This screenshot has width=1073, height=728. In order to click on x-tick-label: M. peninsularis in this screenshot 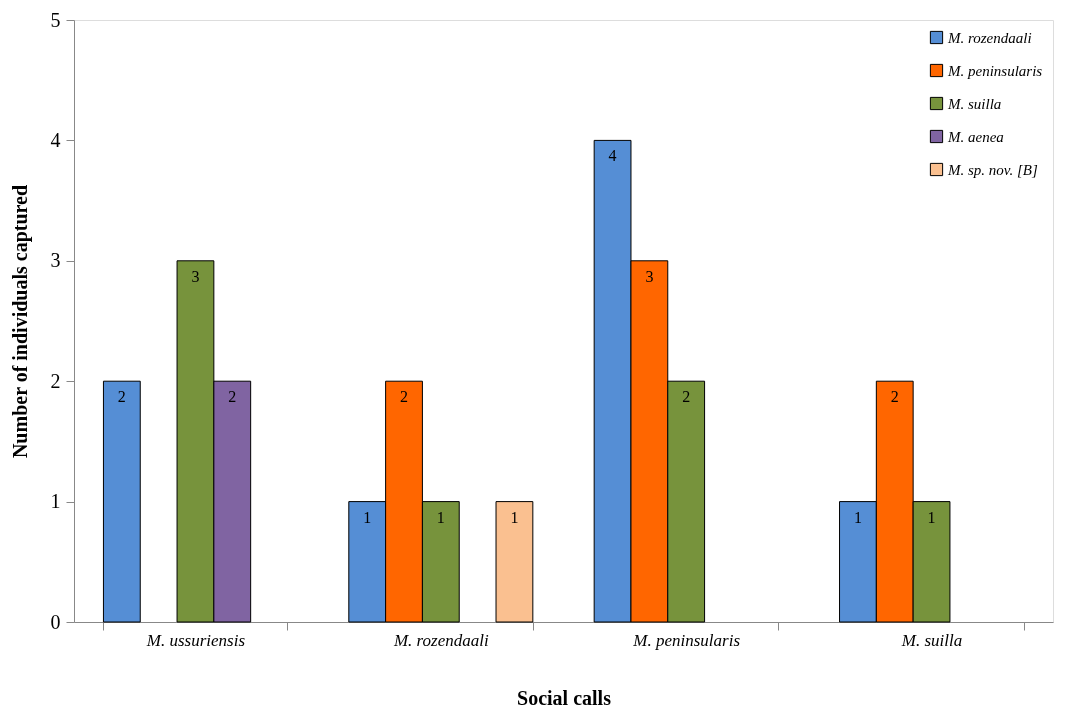, I will do `click(686, 640)`.